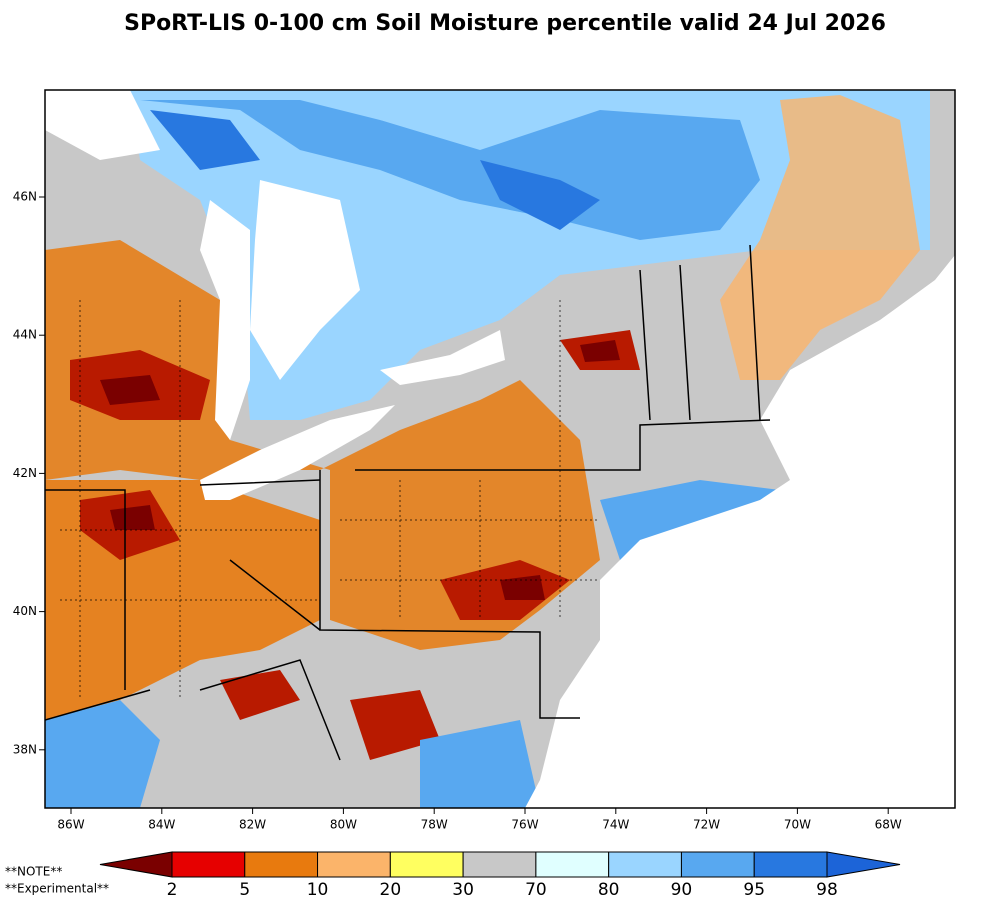  What do you see at coordinates (136, 864) in the screenshot?
I see `colorbar-low` at bounding box center [136, 864].